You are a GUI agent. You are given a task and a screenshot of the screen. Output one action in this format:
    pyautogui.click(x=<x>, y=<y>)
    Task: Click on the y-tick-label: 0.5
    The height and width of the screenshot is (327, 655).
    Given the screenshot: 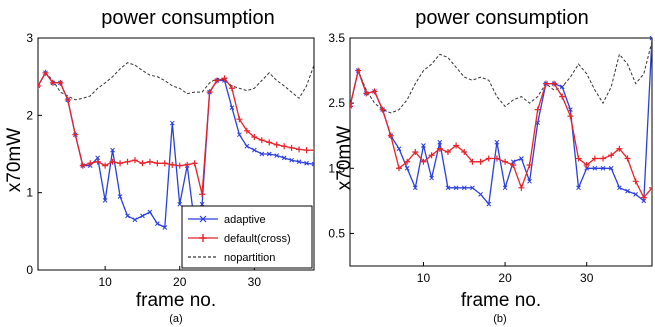 What is the action you would take?
    pyautogui.click(x=336, y=233)
    